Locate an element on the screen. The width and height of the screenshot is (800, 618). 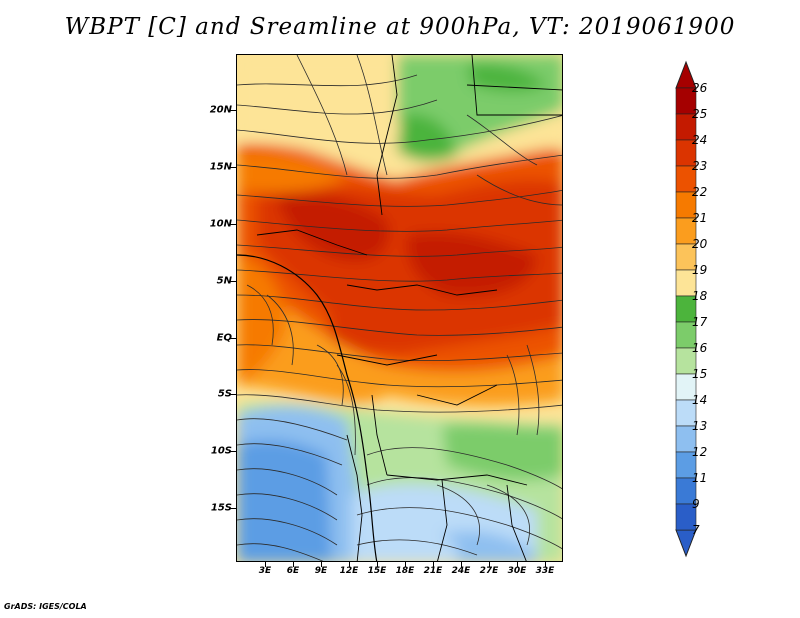
coastline is located at coordinates (307, 407).